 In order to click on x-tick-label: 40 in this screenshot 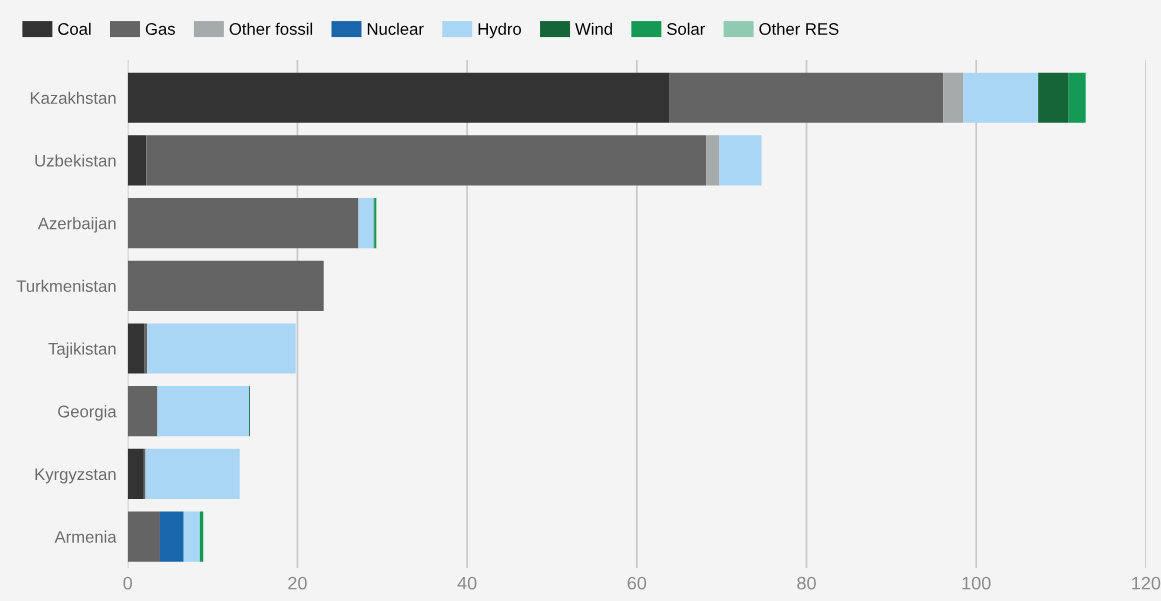, I will do `click(467, 583)`.